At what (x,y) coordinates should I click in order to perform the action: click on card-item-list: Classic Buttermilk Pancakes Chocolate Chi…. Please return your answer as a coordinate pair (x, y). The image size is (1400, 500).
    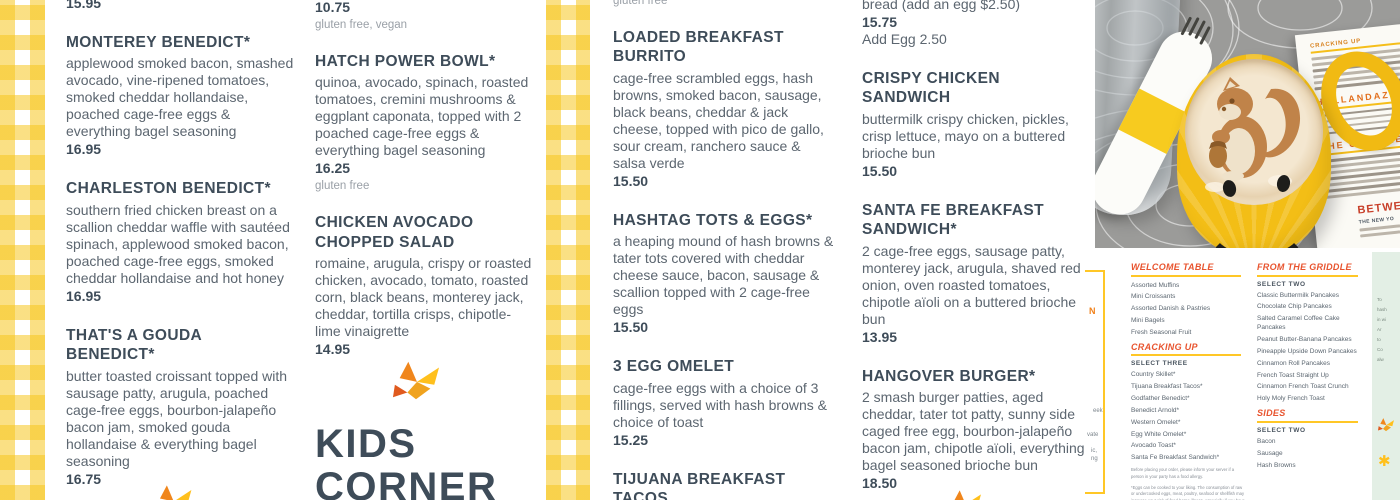
    Looking at the image, I should click on (1312, 347).